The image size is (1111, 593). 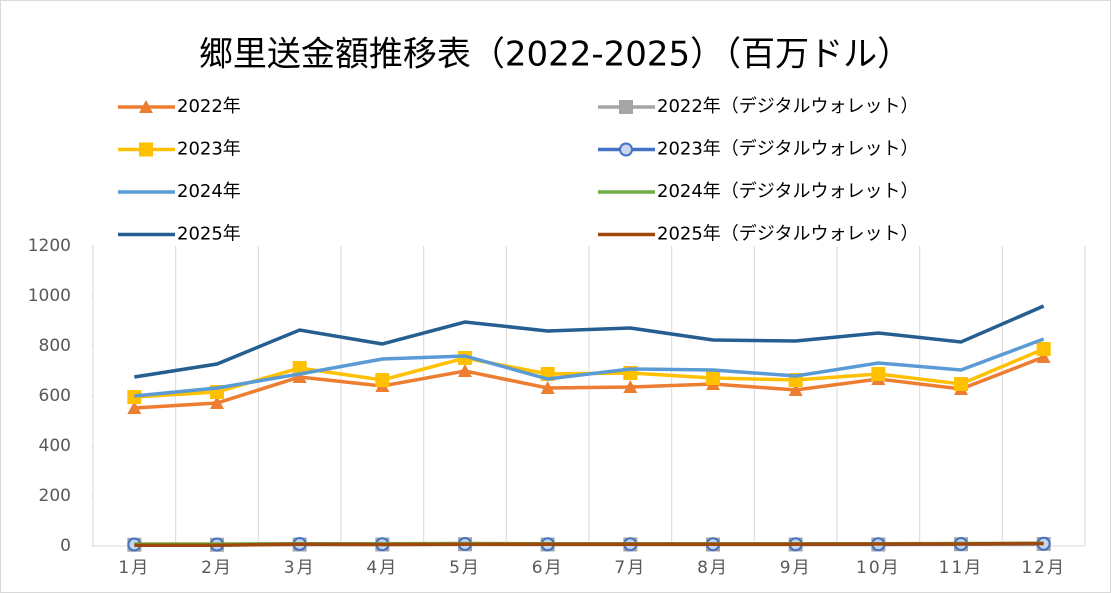 What do you see at coordinates (796, 568) in the screenshot?
I see `x-tick-label: 9月` at bounding box center [796, 568].